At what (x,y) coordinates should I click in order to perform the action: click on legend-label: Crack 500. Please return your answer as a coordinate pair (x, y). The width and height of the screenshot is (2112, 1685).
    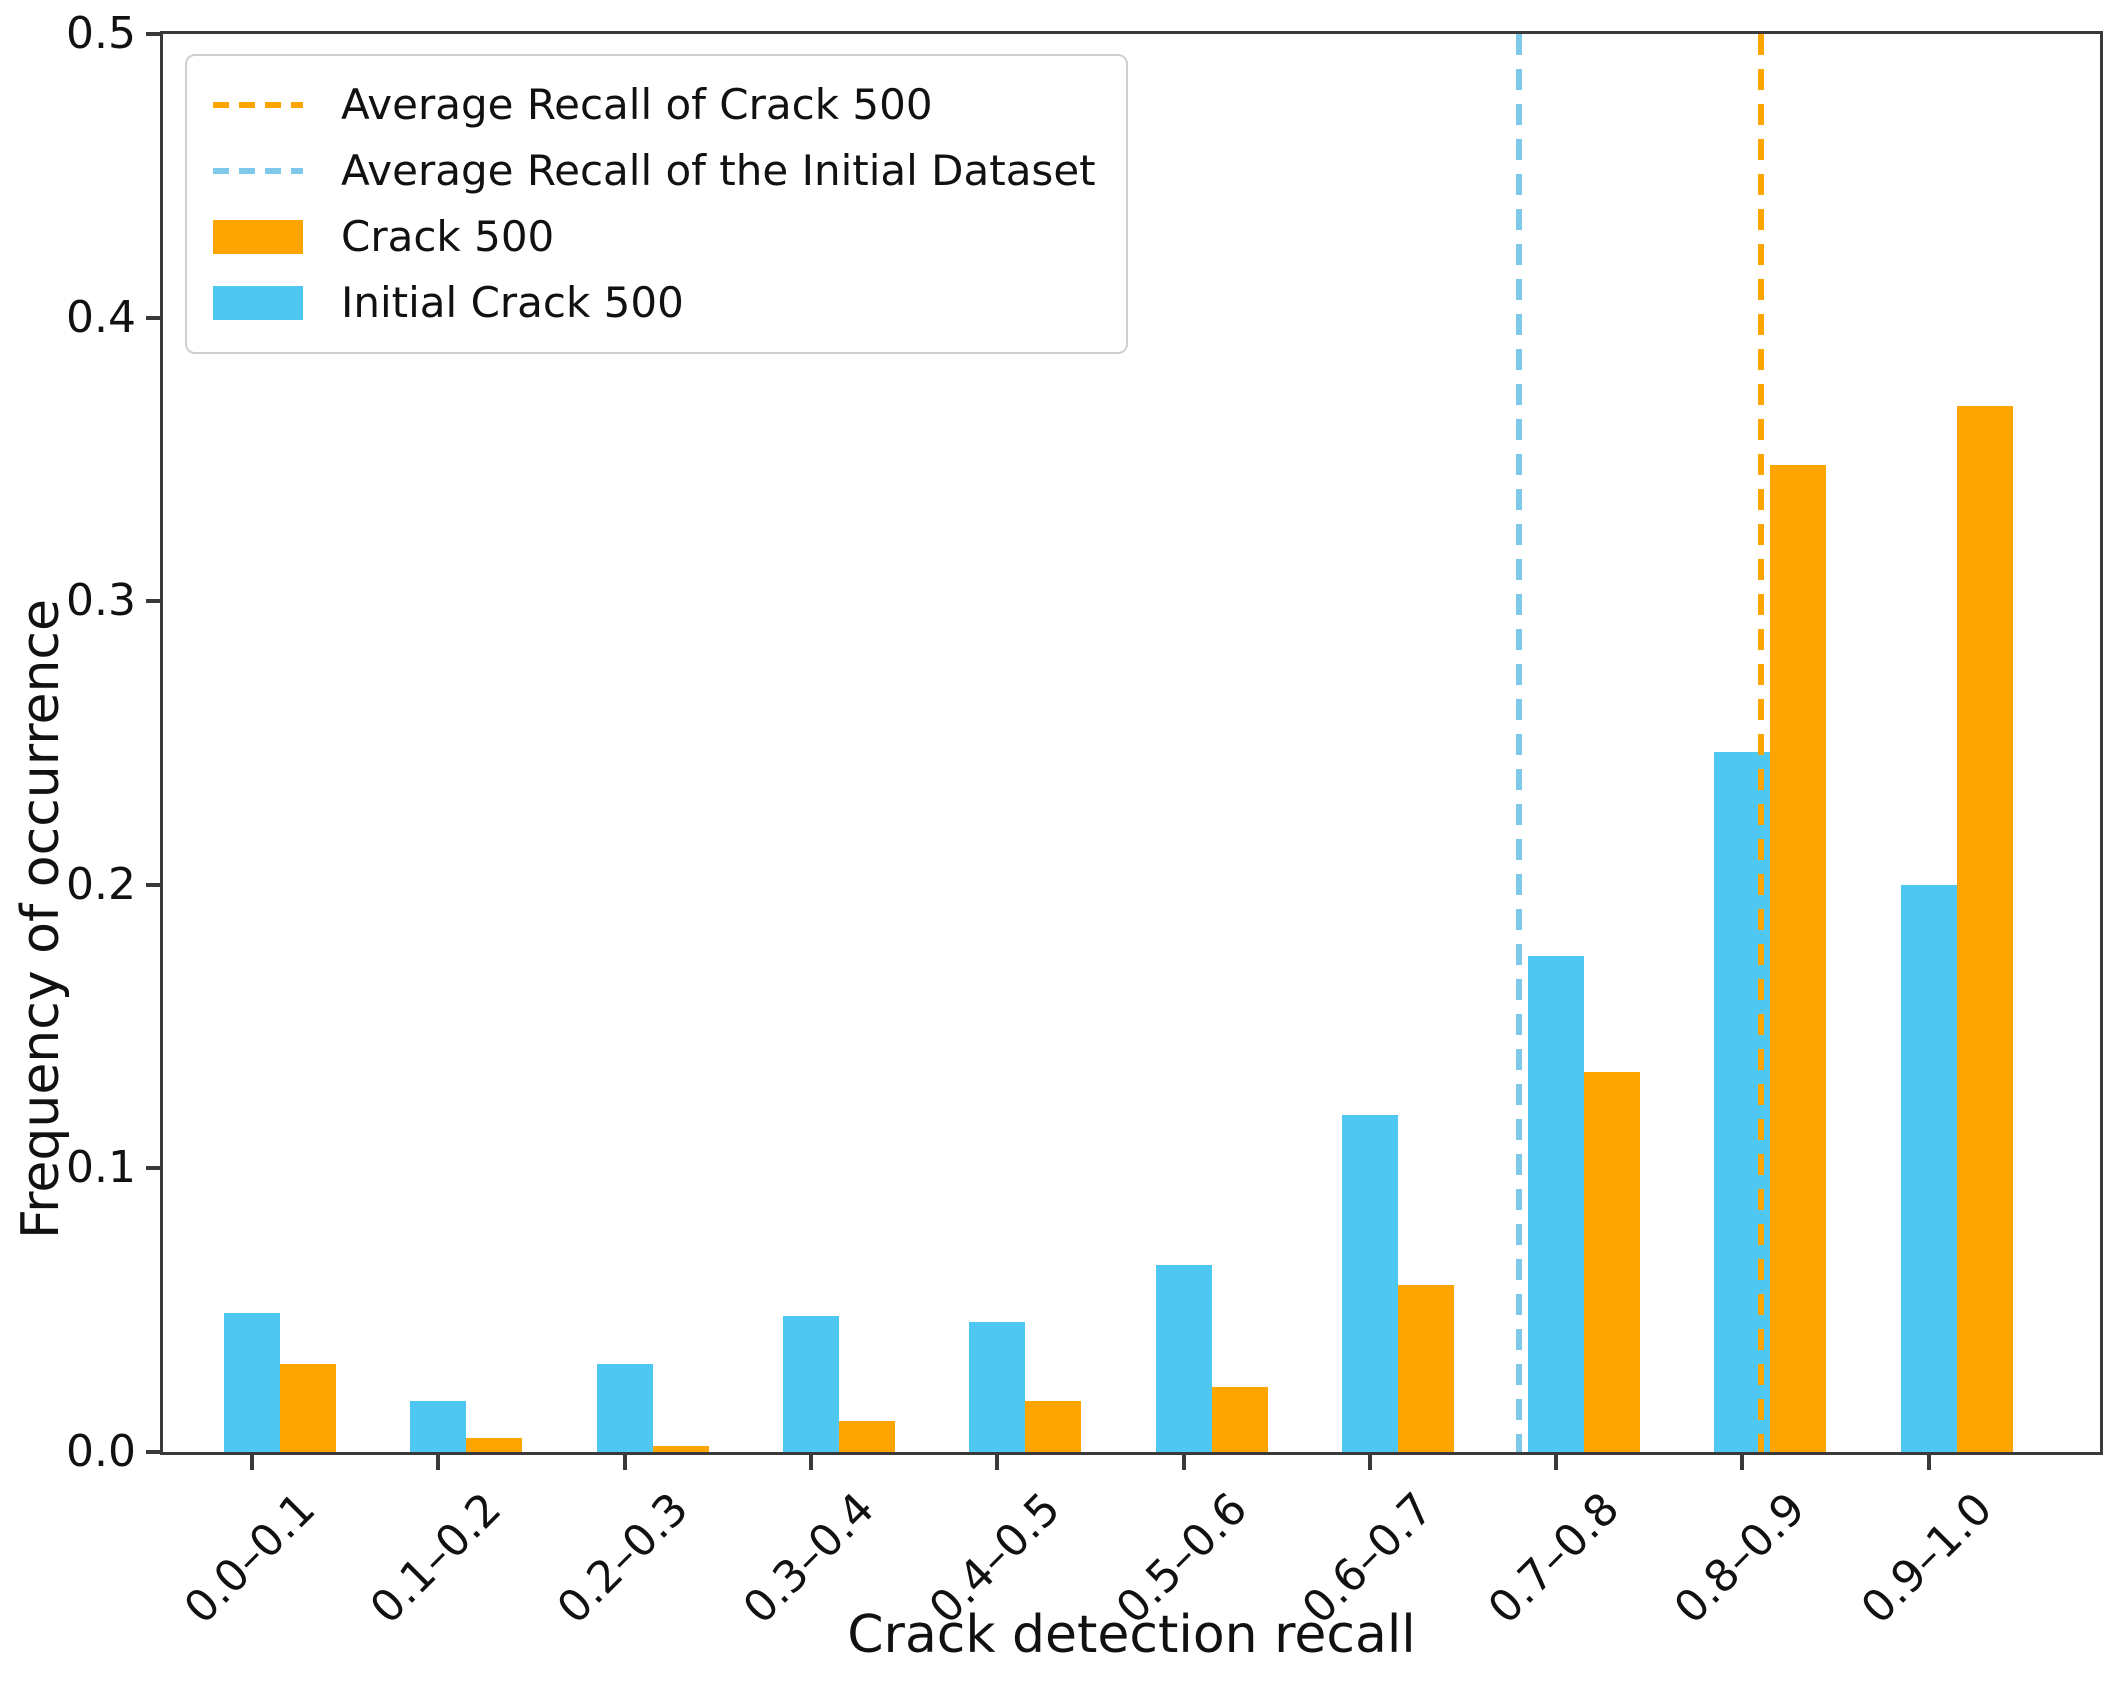
    Looking at the image, I should click on (448, 236).